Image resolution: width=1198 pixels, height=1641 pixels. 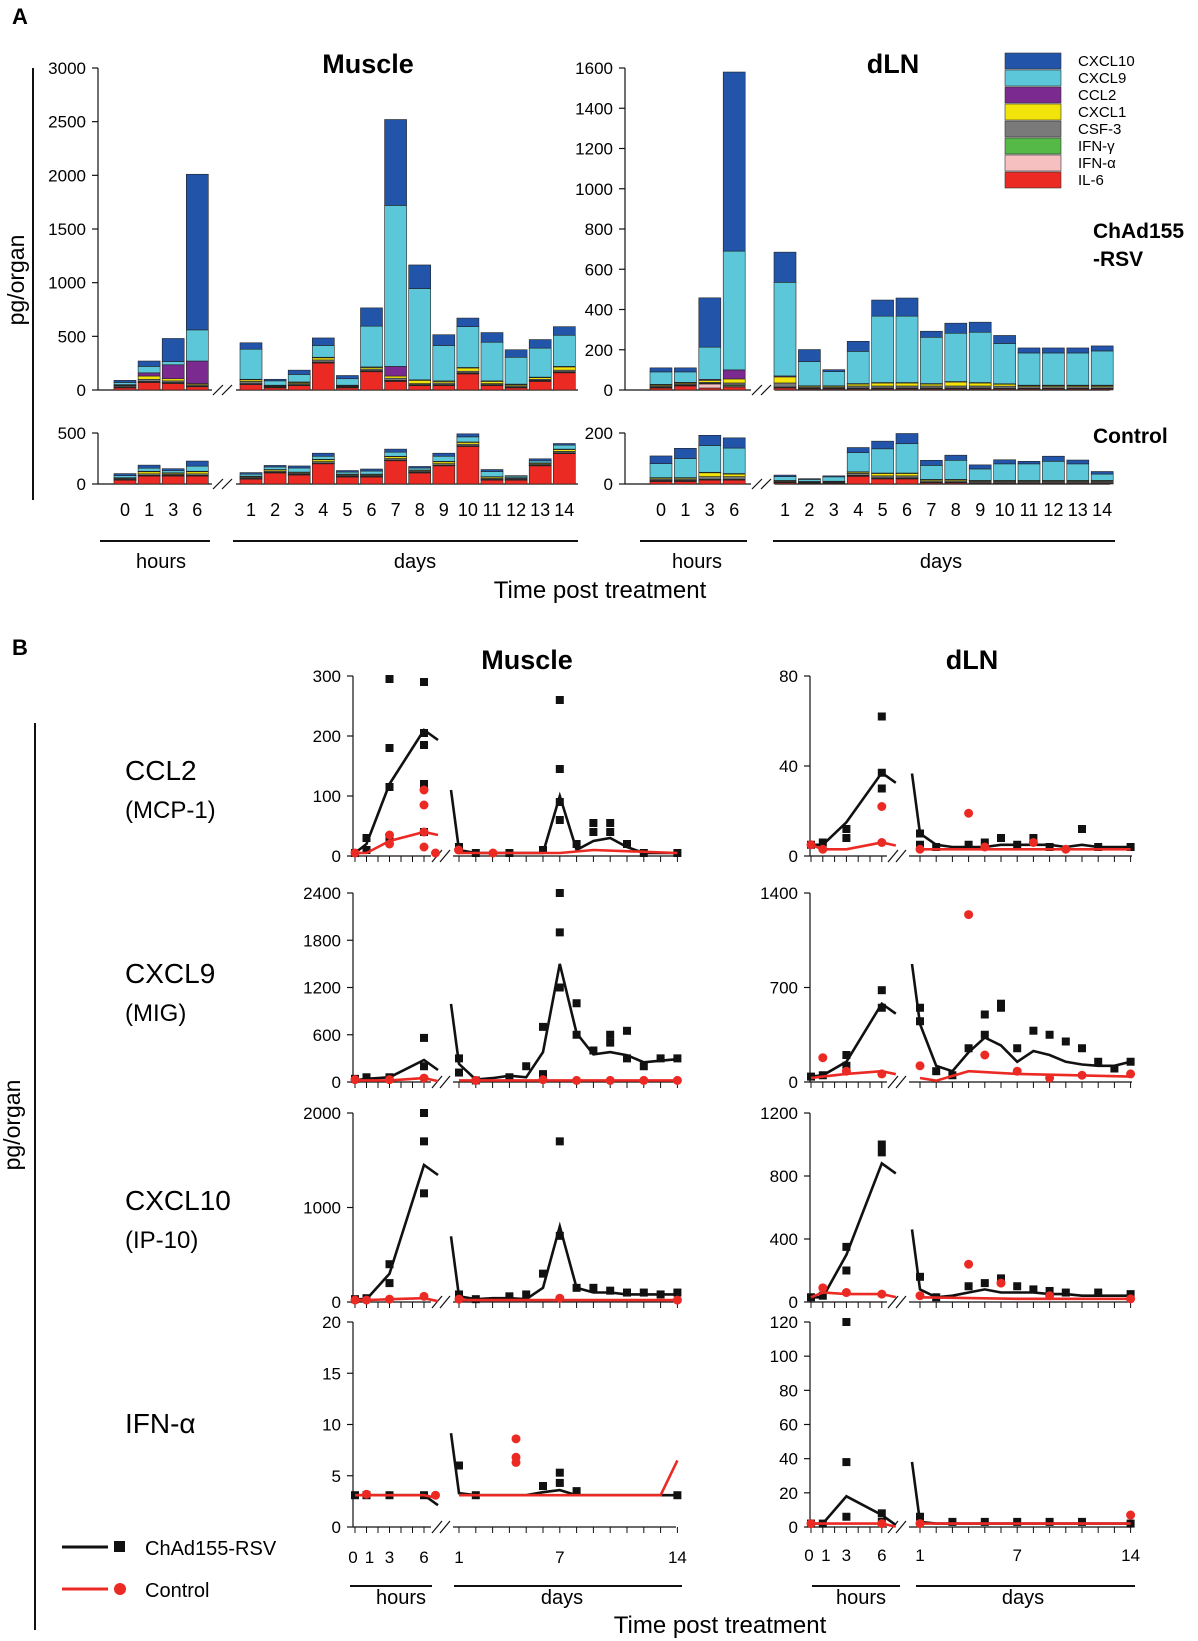 I want to click on y-tick-label: 2500, so click(x=67, y=122).